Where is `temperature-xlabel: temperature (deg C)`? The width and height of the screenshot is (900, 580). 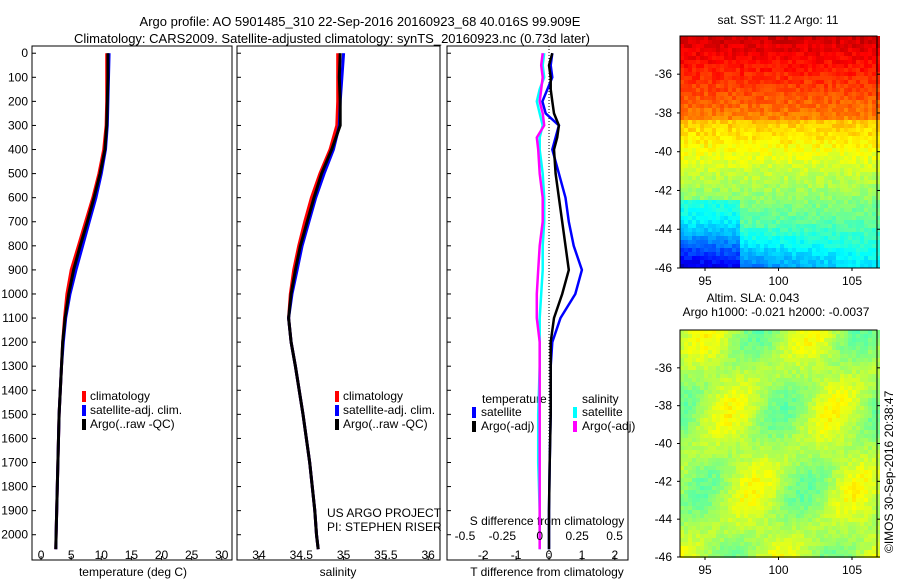 temperature-xlabel: temperature (deg C) is located at coordinates (133, 572).